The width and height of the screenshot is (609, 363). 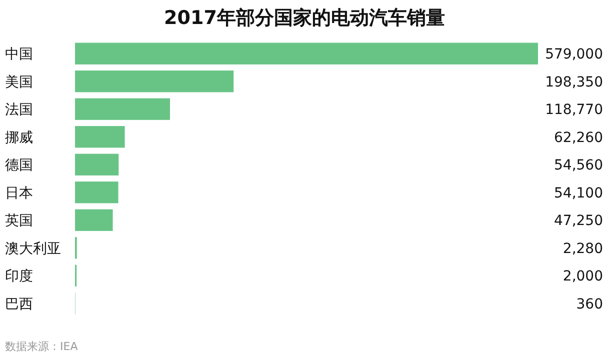 What do you see at coordinates (574, 82) in the screenshot?
I see `data-label: 198,350` at bounding box center [574, 82].